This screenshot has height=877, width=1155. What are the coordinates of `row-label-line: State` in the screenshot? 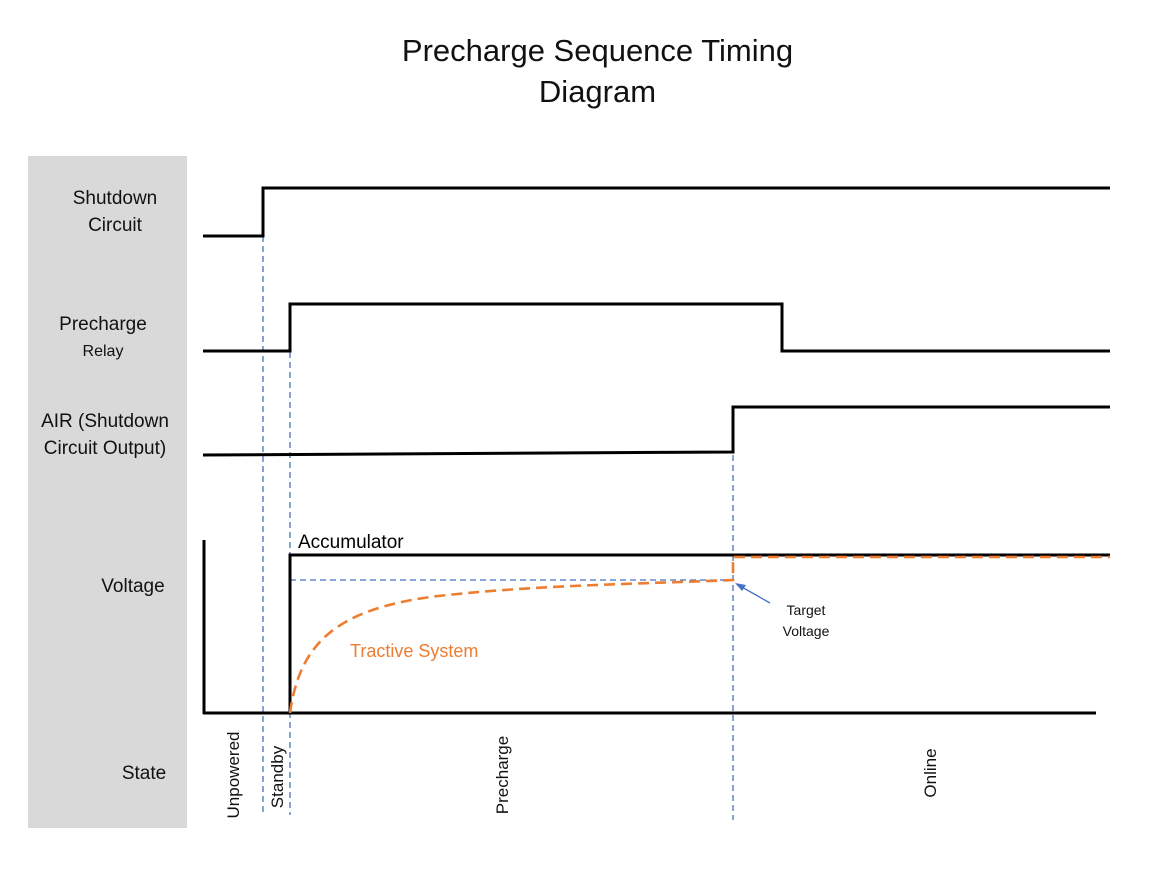 It's located at (144, 773).